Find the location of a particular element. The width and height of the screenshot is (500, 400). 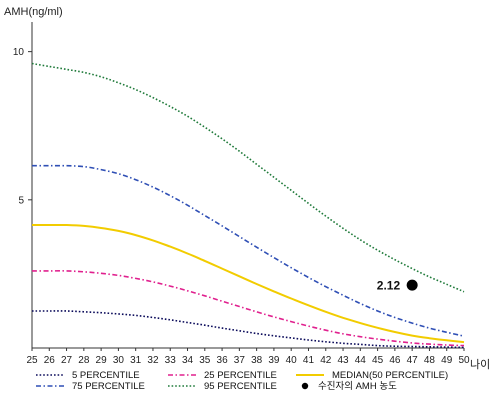

x-tick-label: 46 is located at coordinates (395, 360).